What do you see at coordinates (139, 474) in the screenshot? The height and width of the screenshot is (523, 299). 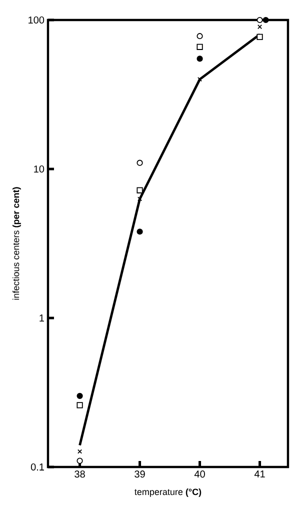 I see `x-tick-label: 39` at bounding box center [139, 474].